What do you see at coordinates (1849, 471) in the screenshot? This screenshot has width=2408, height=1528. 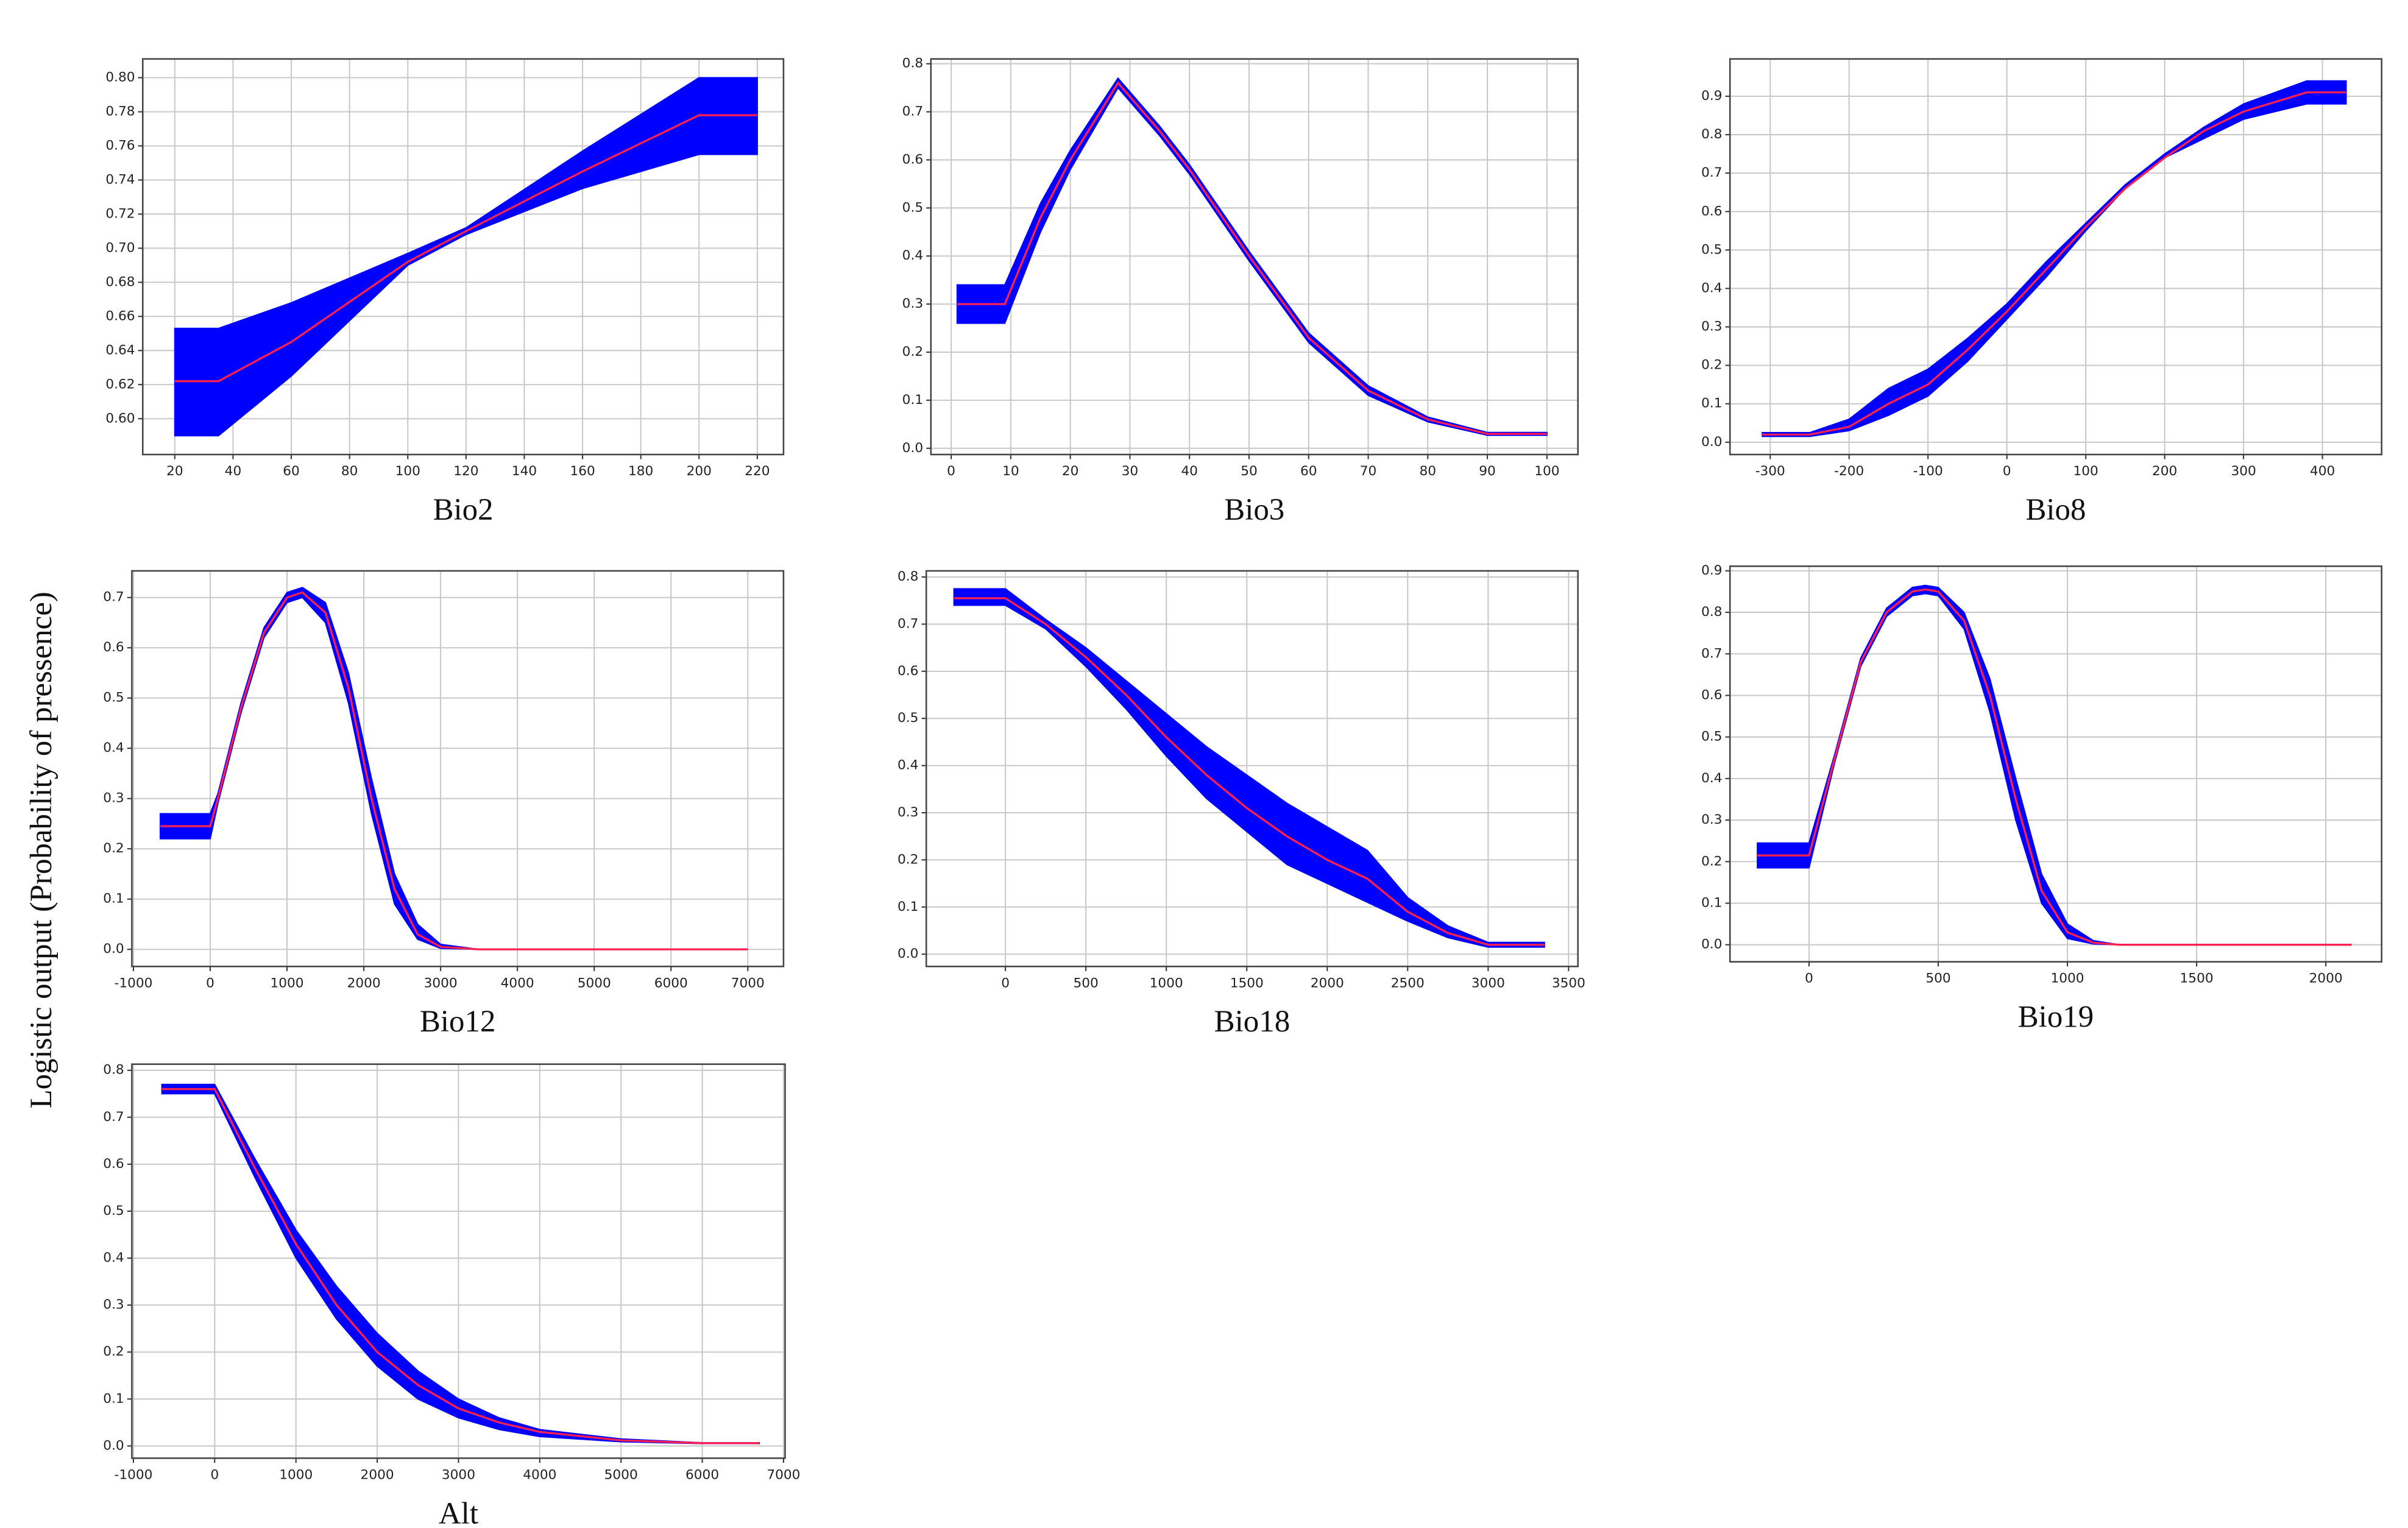 I see `x-tick-label: -200` at bounding box center [1849, 471].